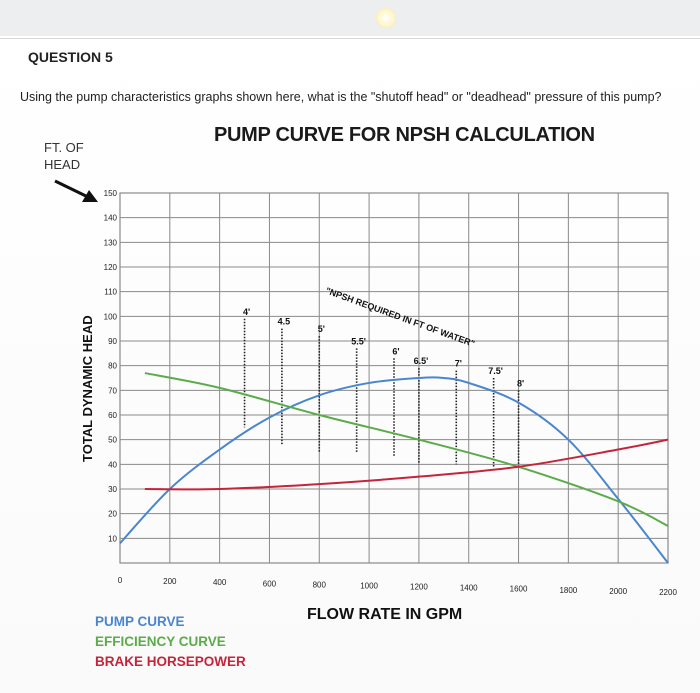 This screenshot has width=700, height=693. What do you see at coordinates (386, 18) in the screenshot?
I see `sun-icon` at bounding box center [386, 18].